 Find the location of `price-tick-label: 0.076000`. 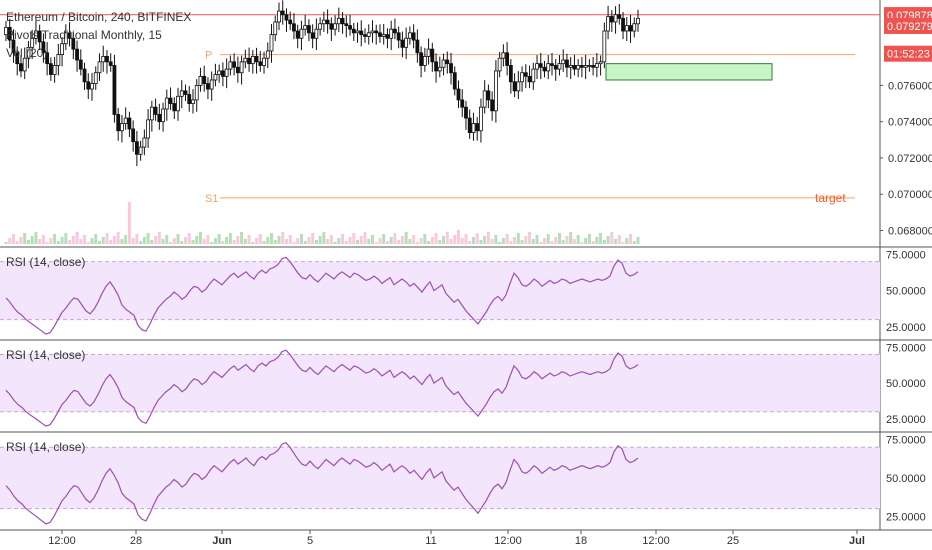

price-tick-label: 0.076000 is located at coordinates (910, 86).